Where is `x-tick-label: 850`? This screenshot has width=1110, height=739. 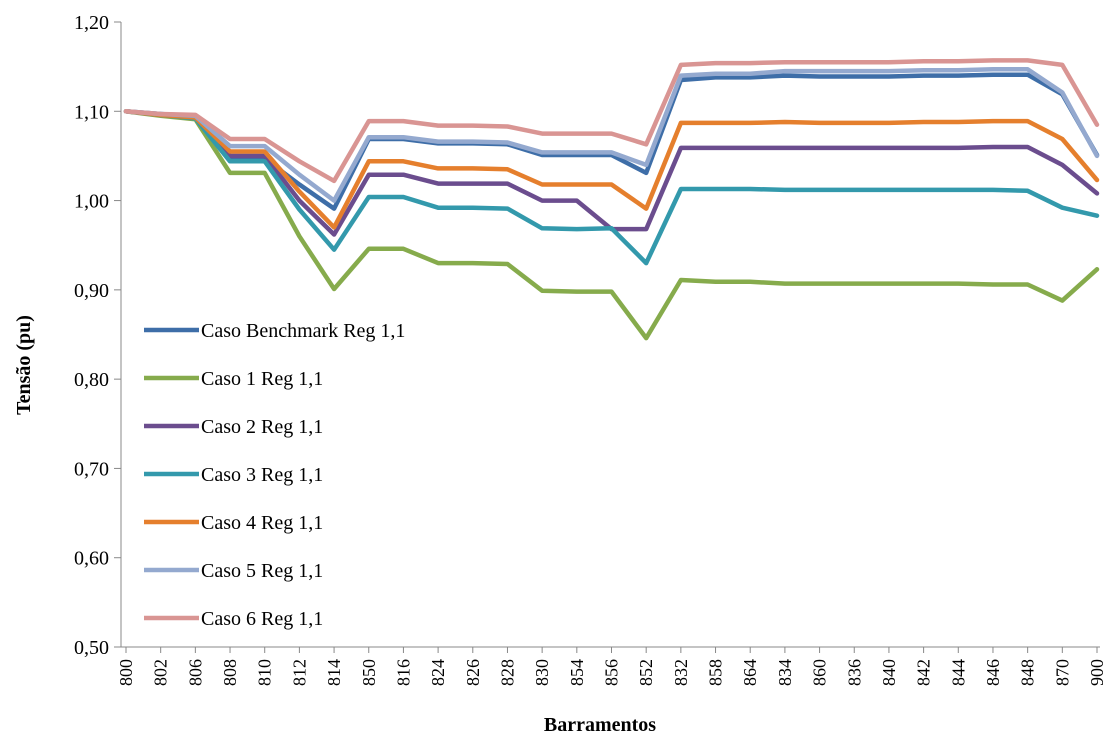 x-tick-label: 850 is located at coordinates (369, 672).